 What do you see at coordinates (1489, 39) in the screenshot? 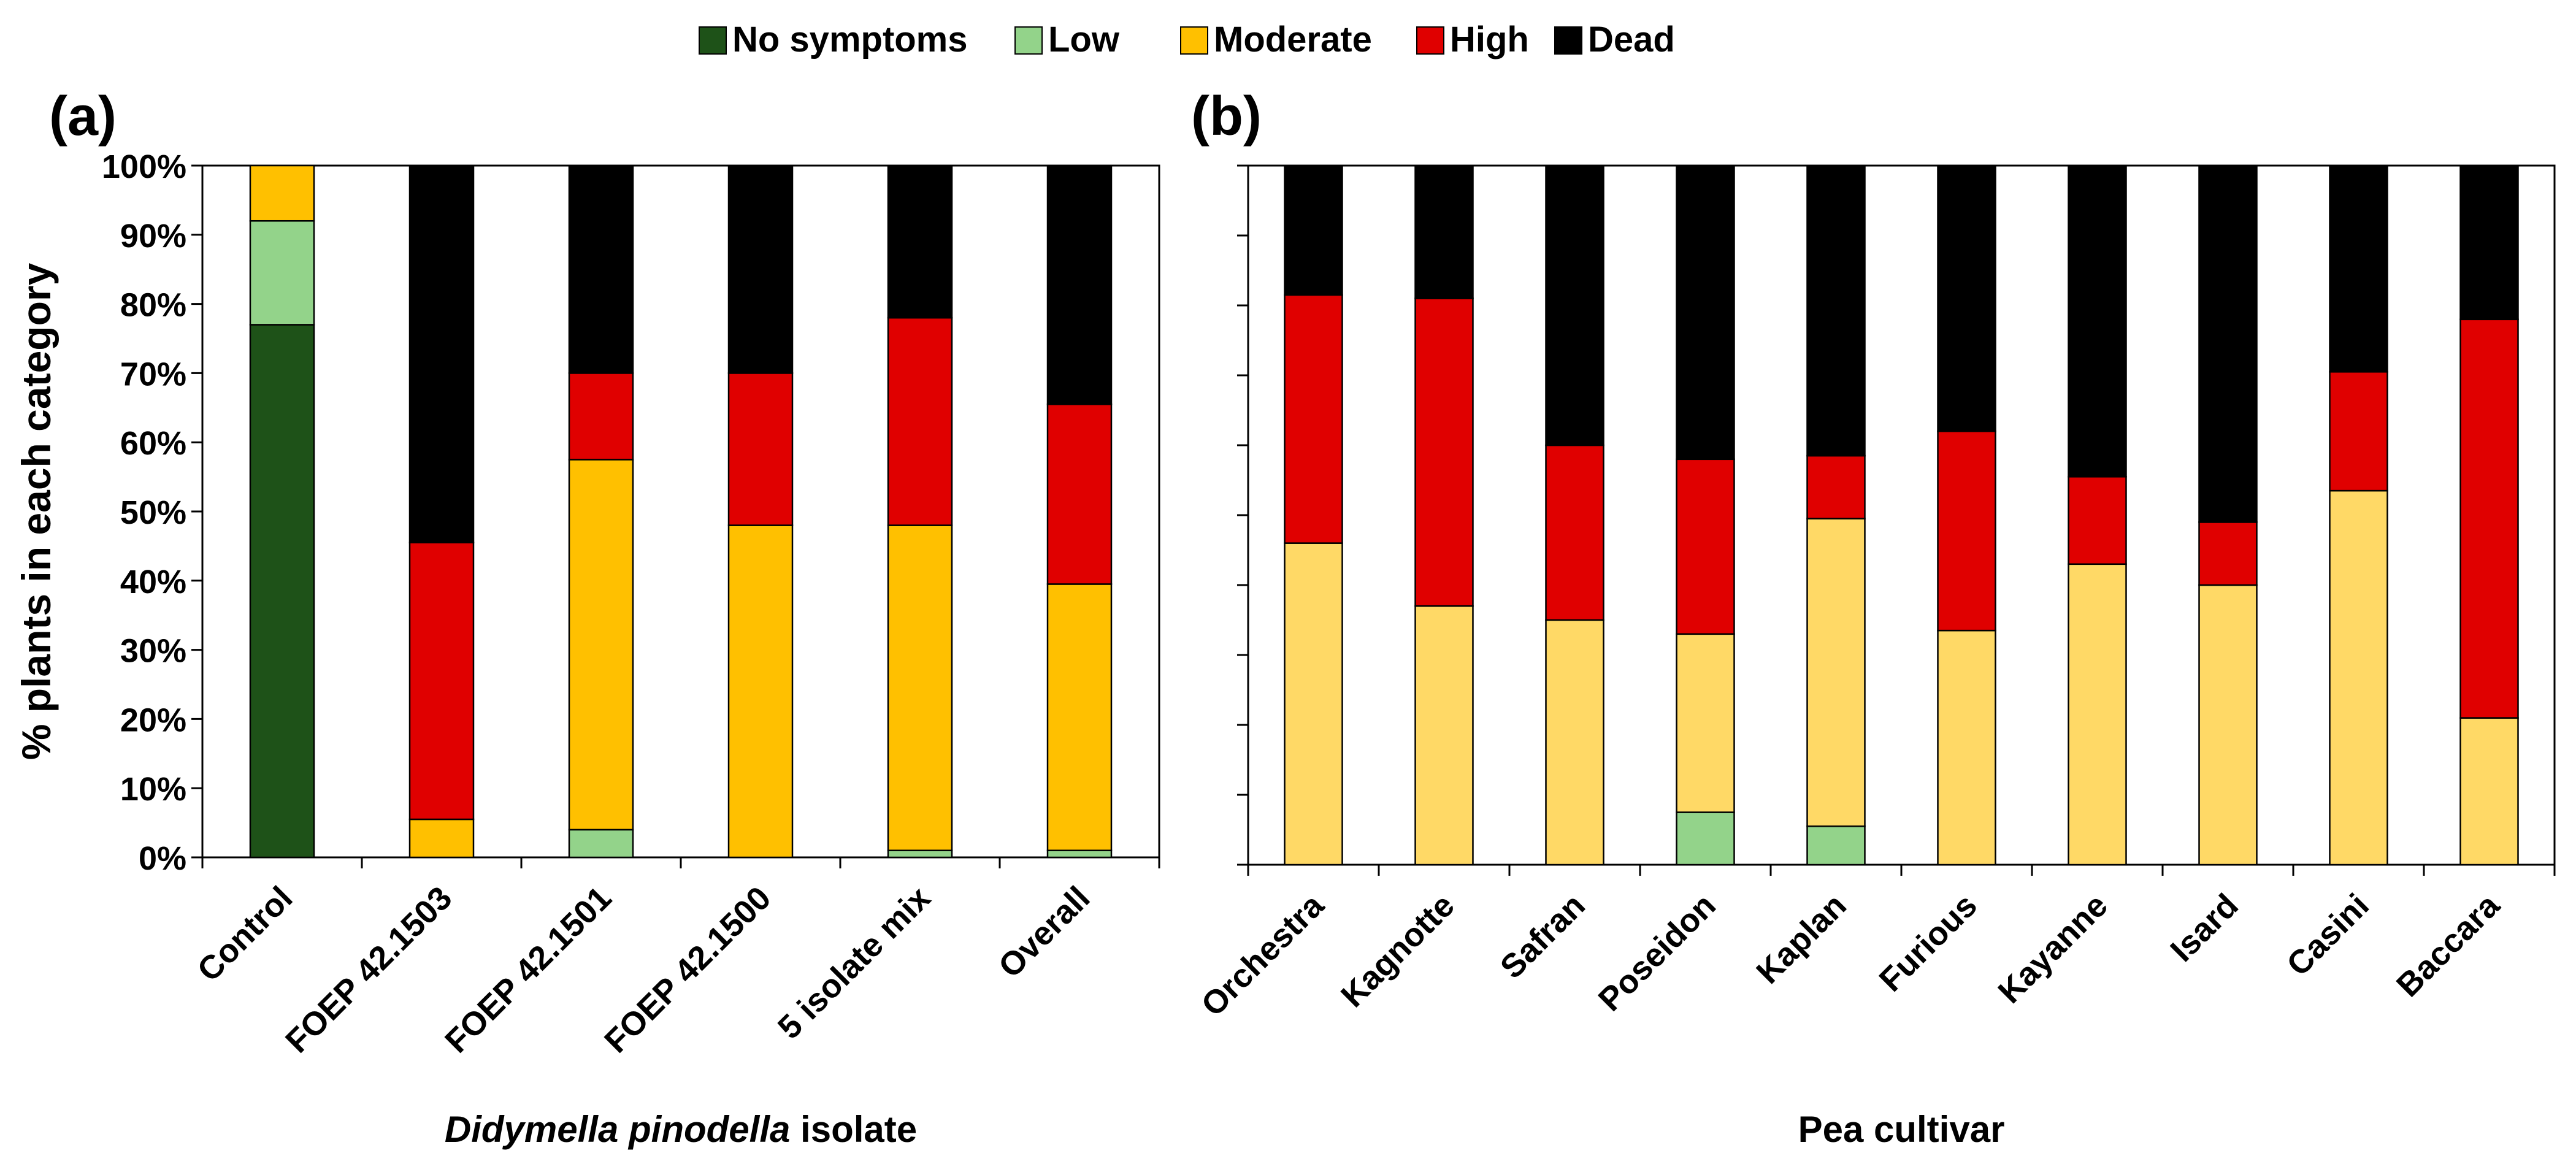
I see `legend-label: High` at bounding box center [1489, 39].